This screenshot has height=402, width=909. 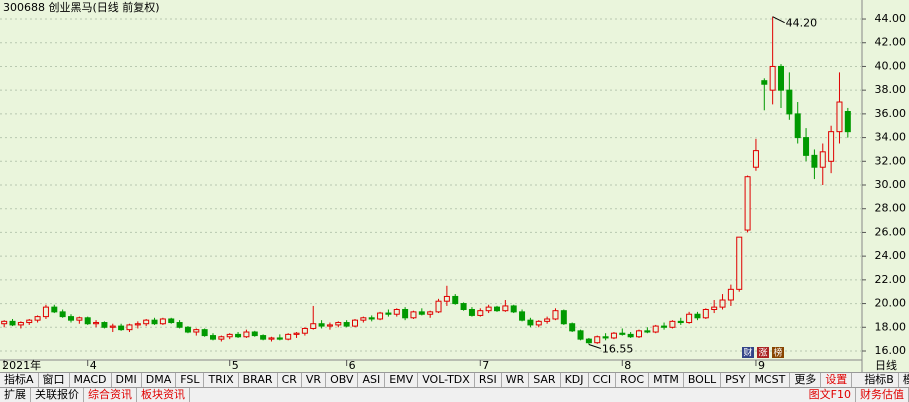 I want to click on toolbar-button: 更多, so click(x=806, y=380).